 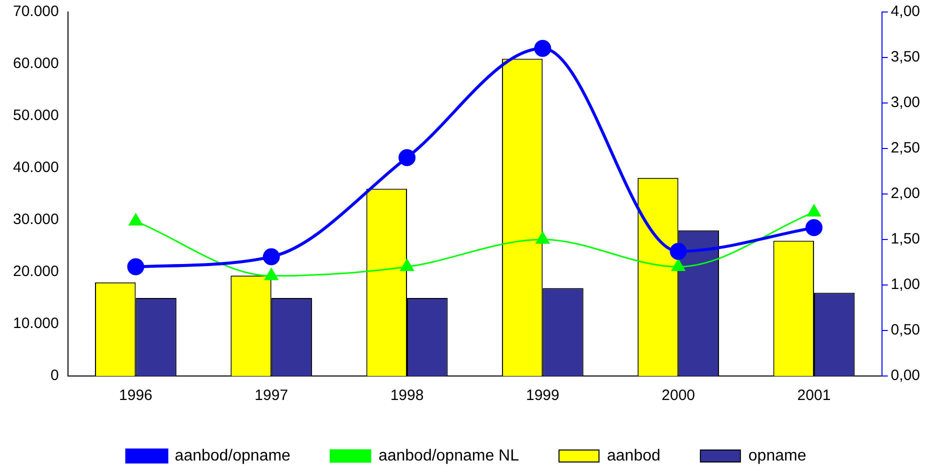 What do you see at coordinates (905, 103) in the screenshot?
I see `y2-tick-label: 3,00` at bounding box center [905, 103].